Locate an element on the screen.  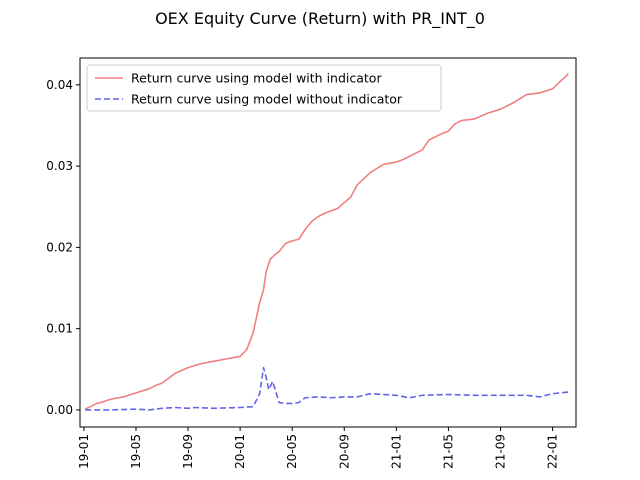
legend-label-0: Return curve using model with indicator is located at coordinates (256, 78).